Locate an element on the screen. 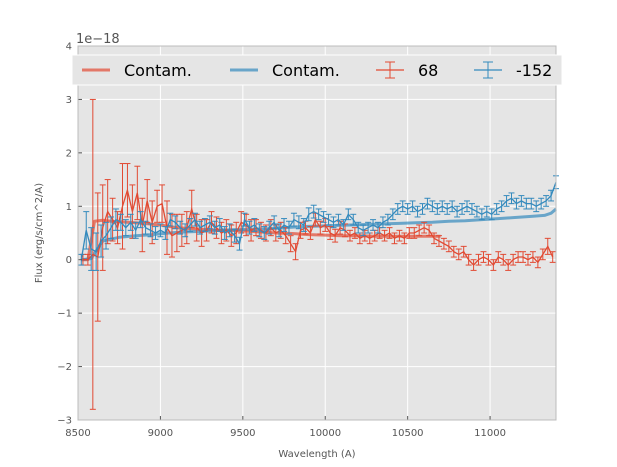 The image size is (617, 467). legend-label: -152 is located at coordinates (534, 70).